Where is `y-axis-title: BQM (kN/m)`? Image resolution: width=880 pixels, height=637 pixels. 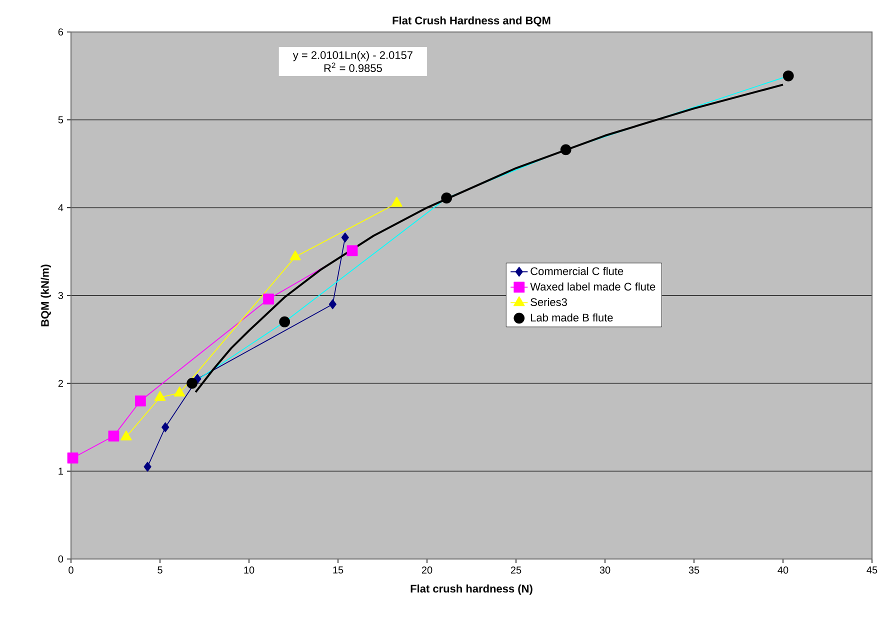 y-axis-title: BQM (kN/m) is located at coordinates (46, 295).